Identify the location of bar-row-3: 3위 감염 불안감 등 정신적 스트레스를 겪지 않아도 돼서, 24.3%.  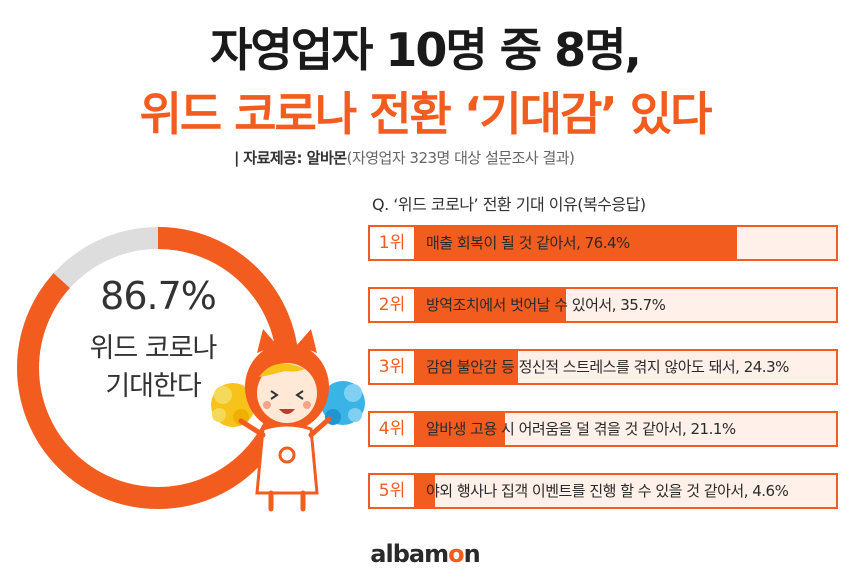
(603, 368).